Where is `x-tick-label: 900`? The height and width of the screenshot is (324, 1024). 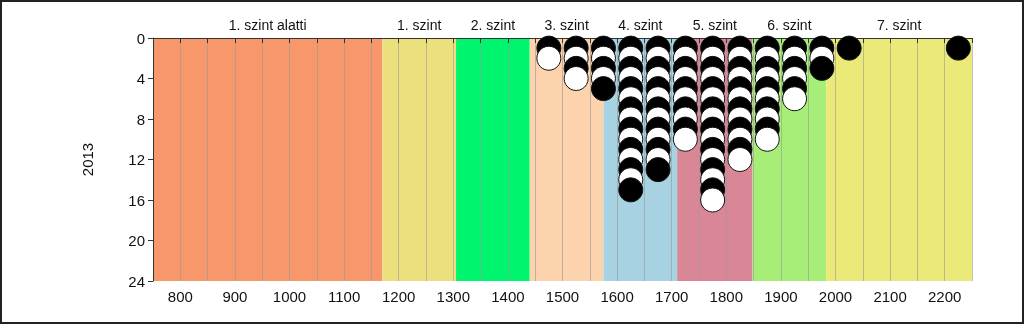
x-tick-label: 900 is located at coordinates (235, 296).